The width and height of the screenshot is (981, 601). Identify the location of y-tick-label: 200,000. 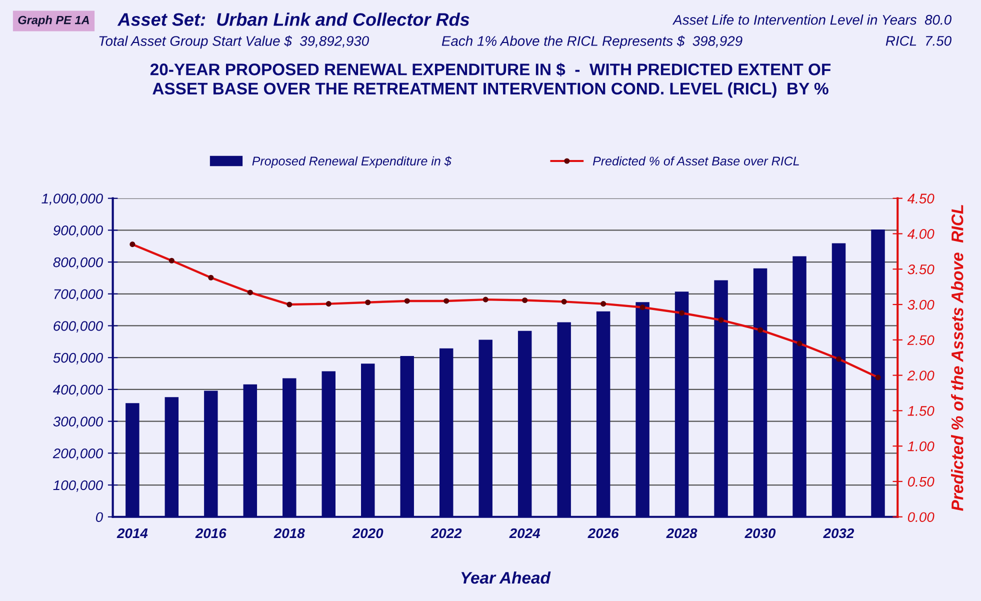
(77, 454).